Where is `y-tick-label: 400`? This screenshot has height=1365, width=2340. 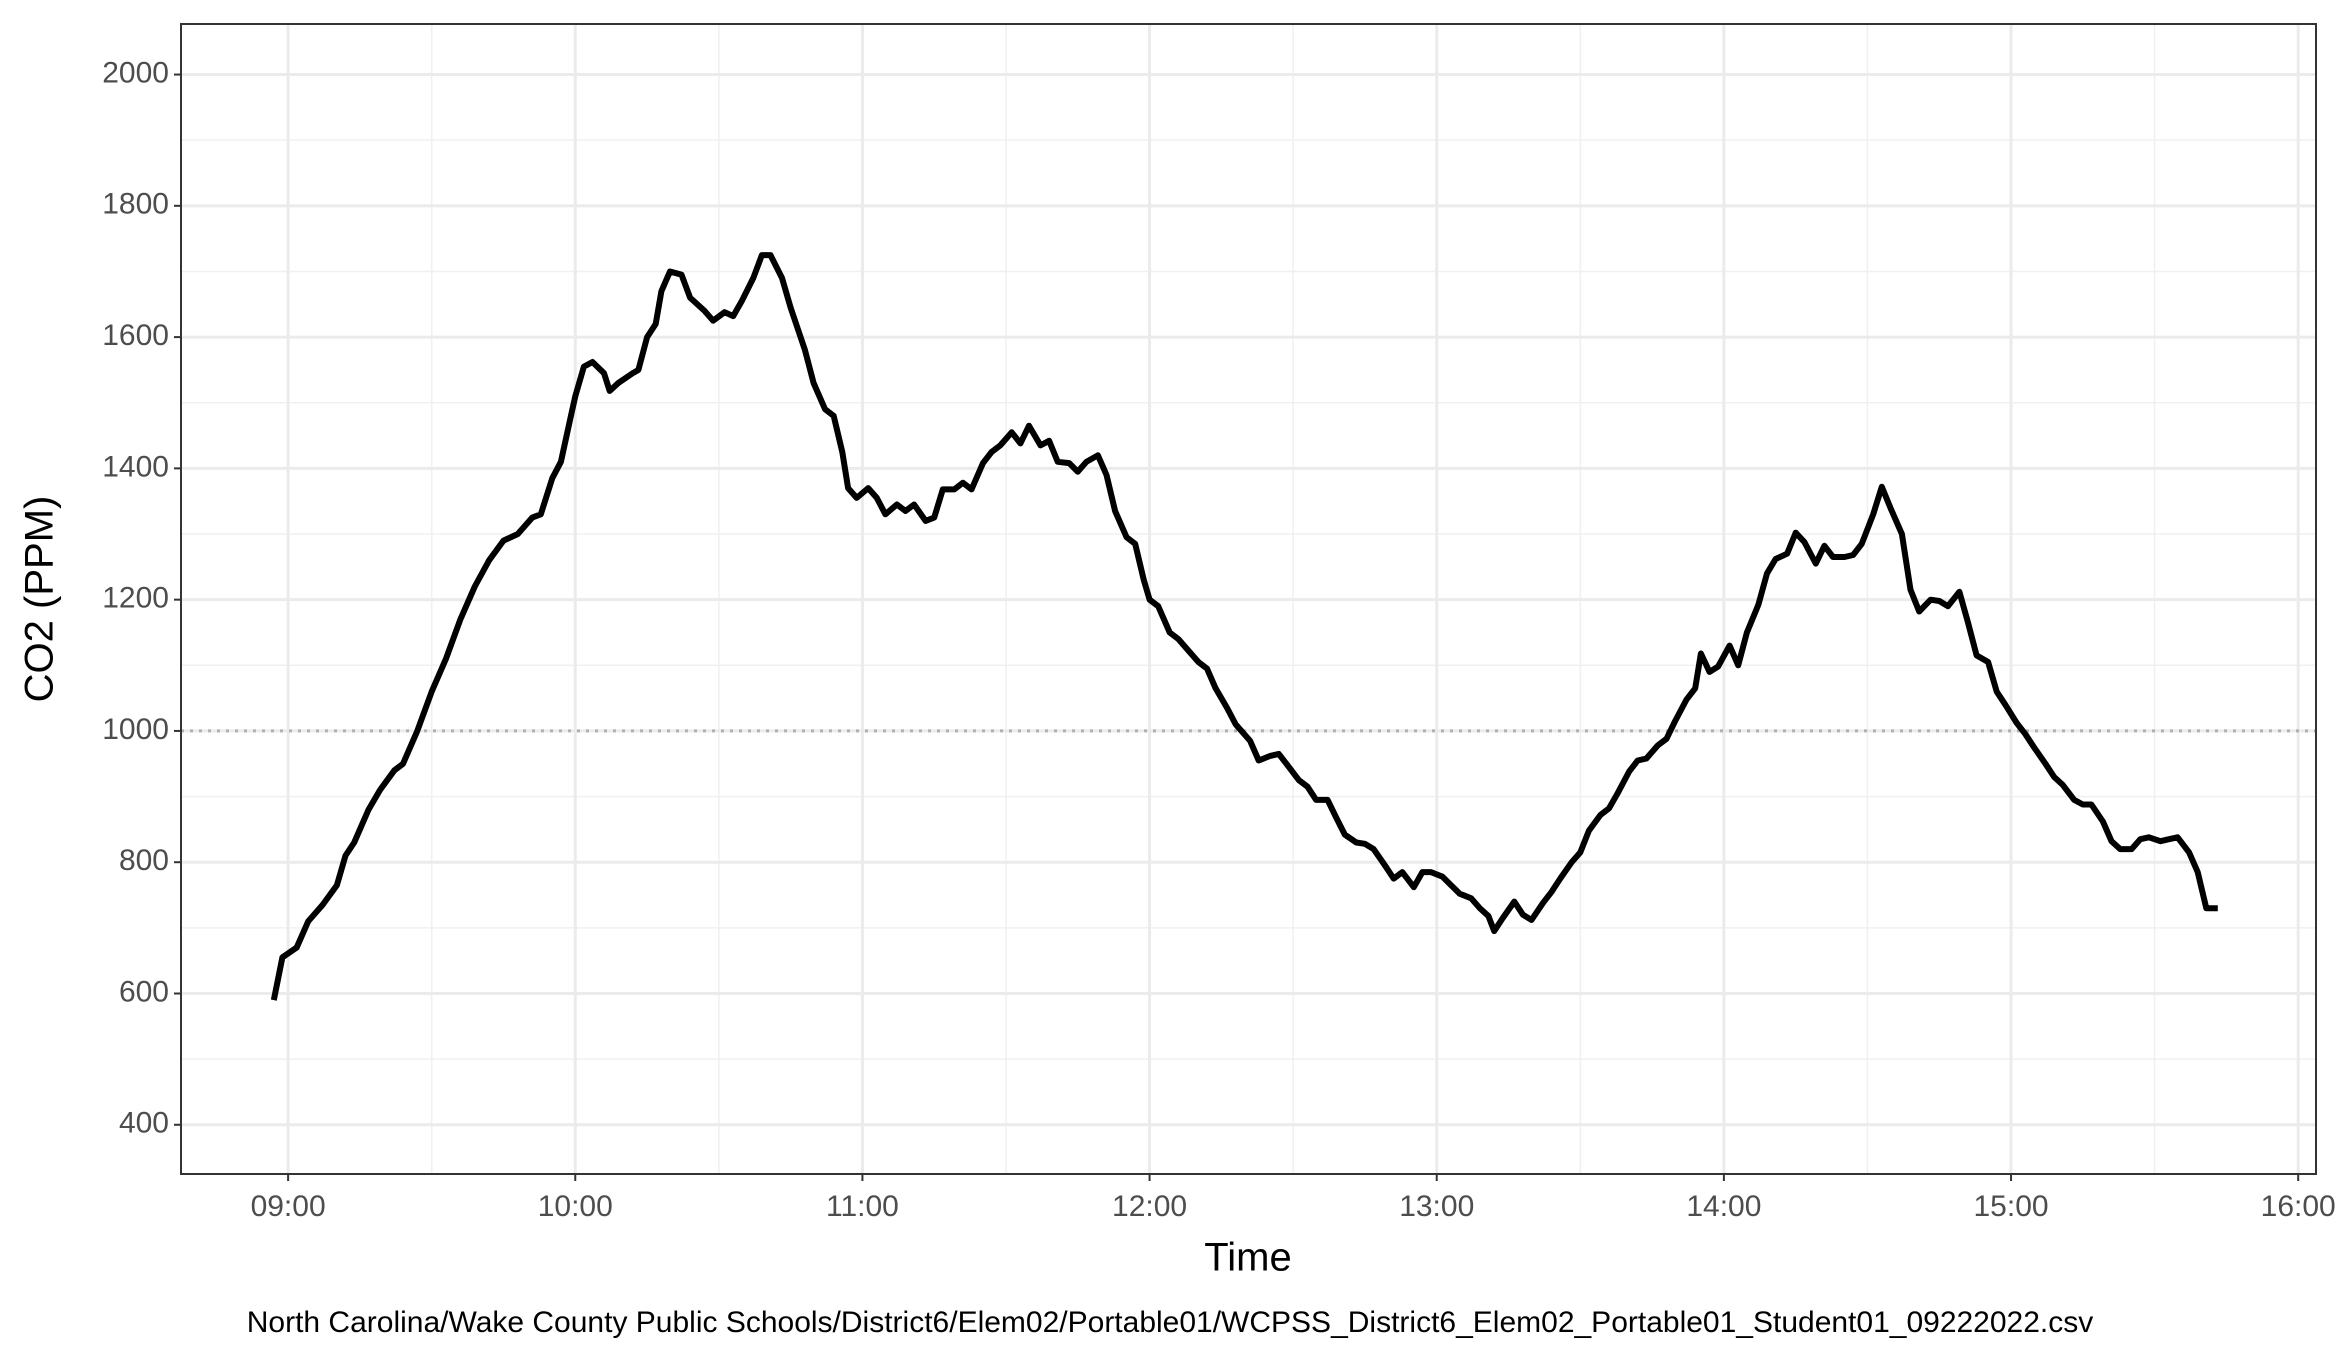
y-tick-label: 400 is located at coordinates (144, 1123).